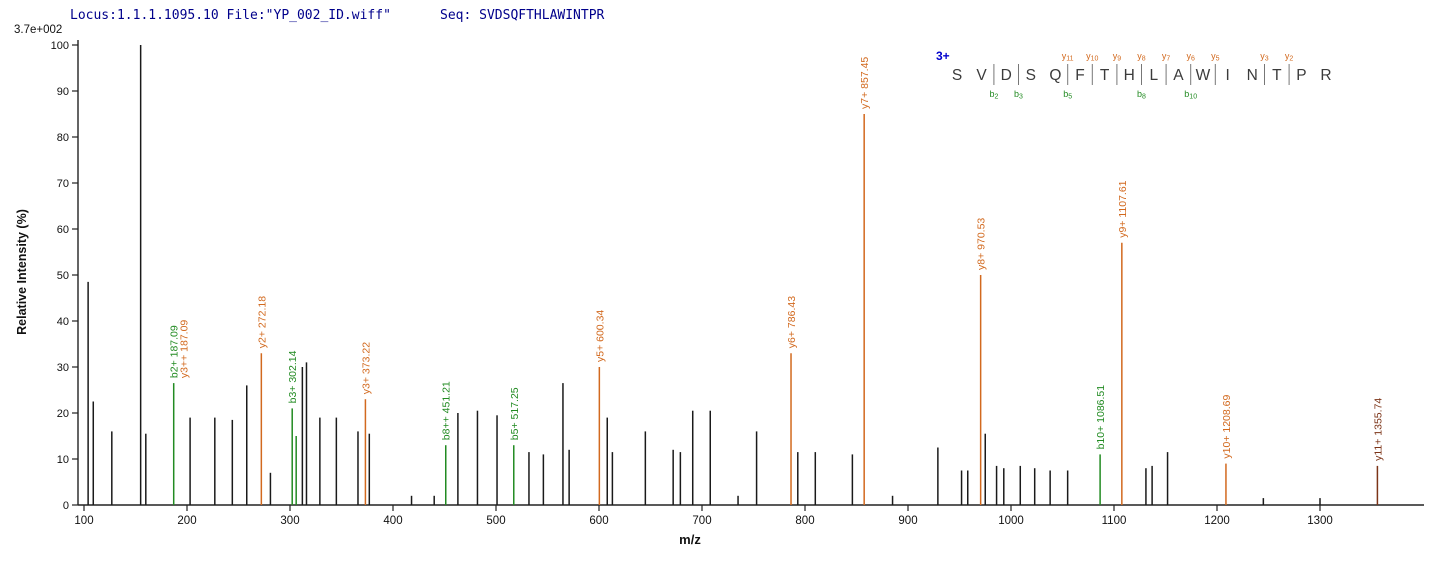 This screenshot has width=1436, height=562. I want to click on residue: I, so click(1227, 75).